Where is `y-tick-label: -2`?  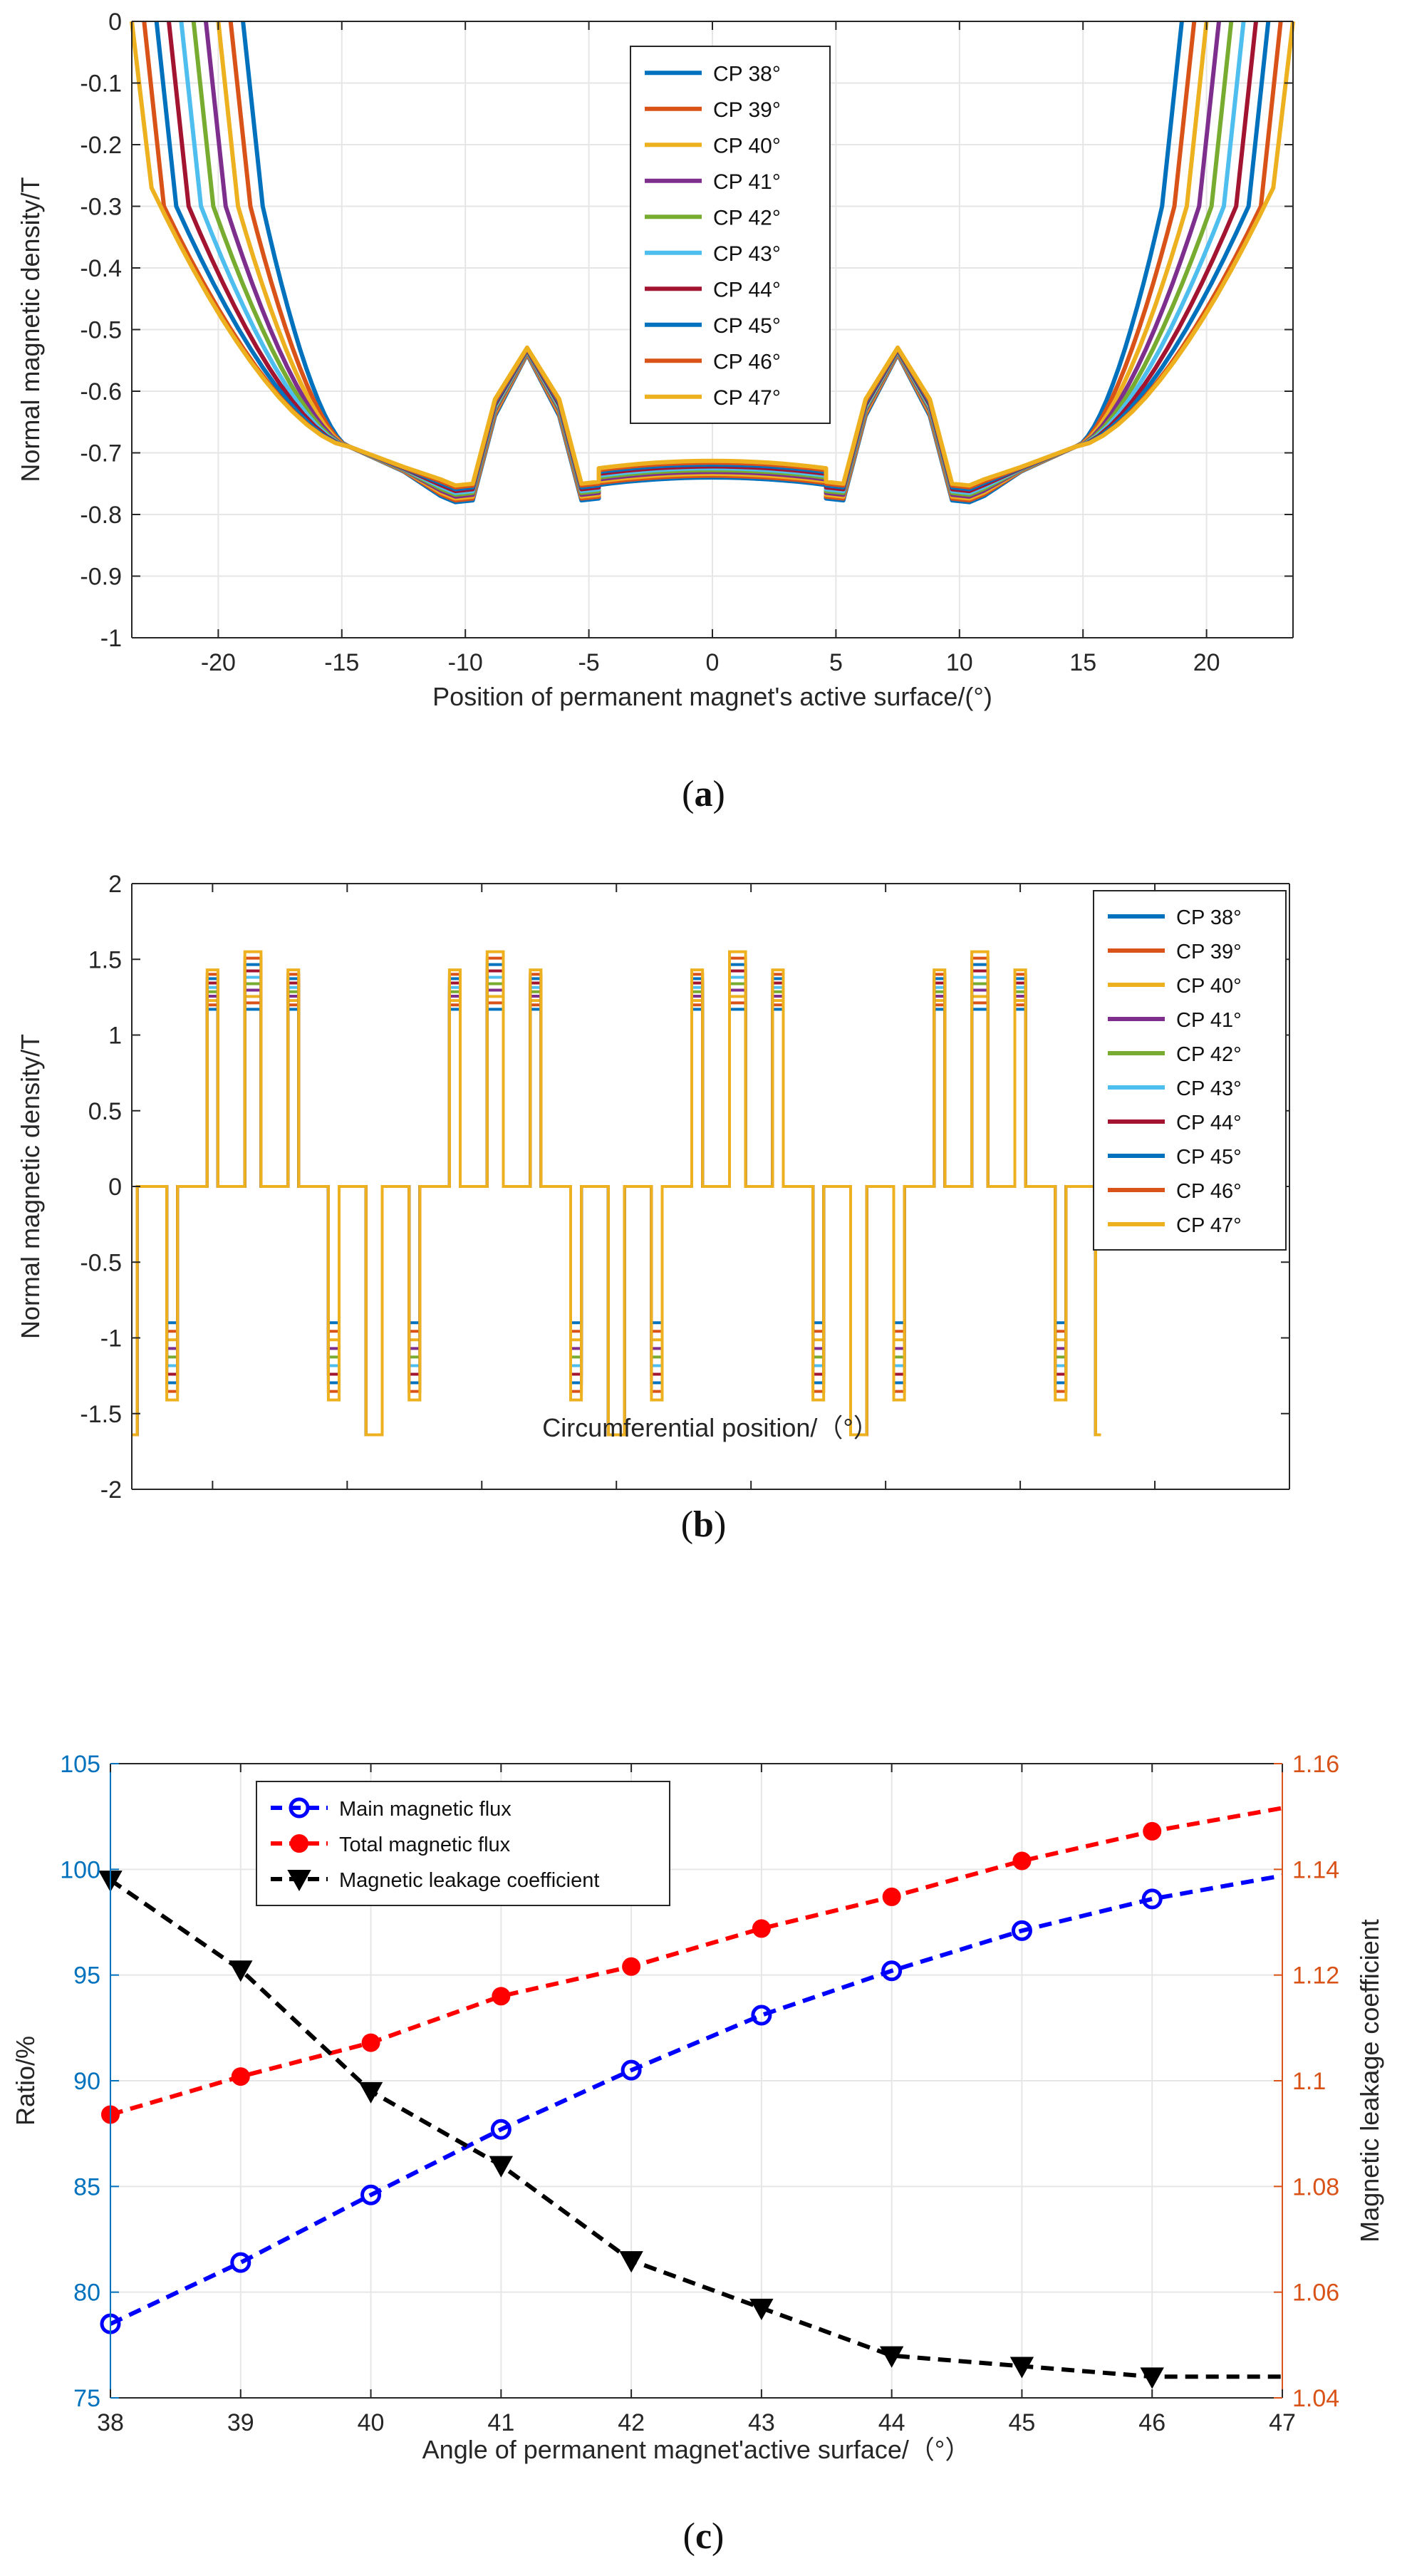
y-tick-label: -2 is located at coordinates (111, 1488).